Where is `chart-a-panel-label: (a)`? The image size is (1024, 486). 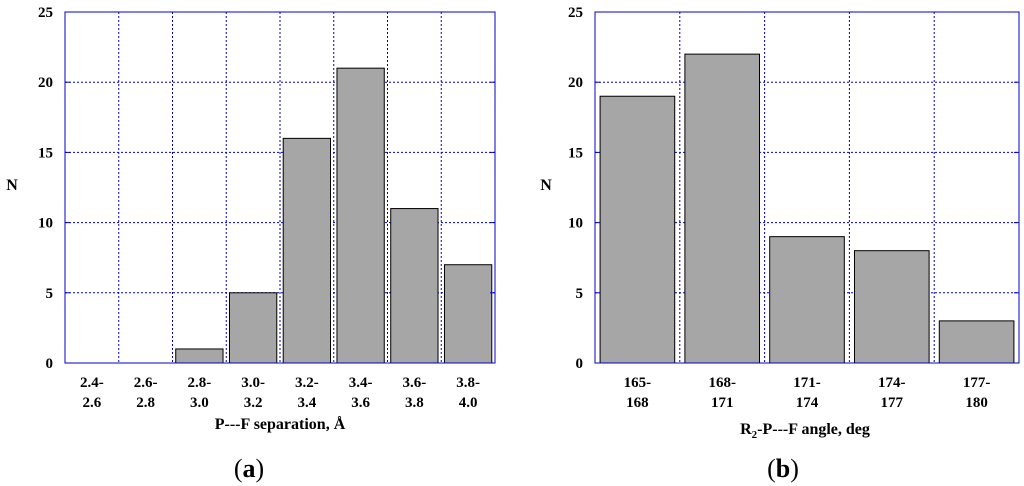 chart-a-panel-label: (a) is located at coordinates (249, 468).